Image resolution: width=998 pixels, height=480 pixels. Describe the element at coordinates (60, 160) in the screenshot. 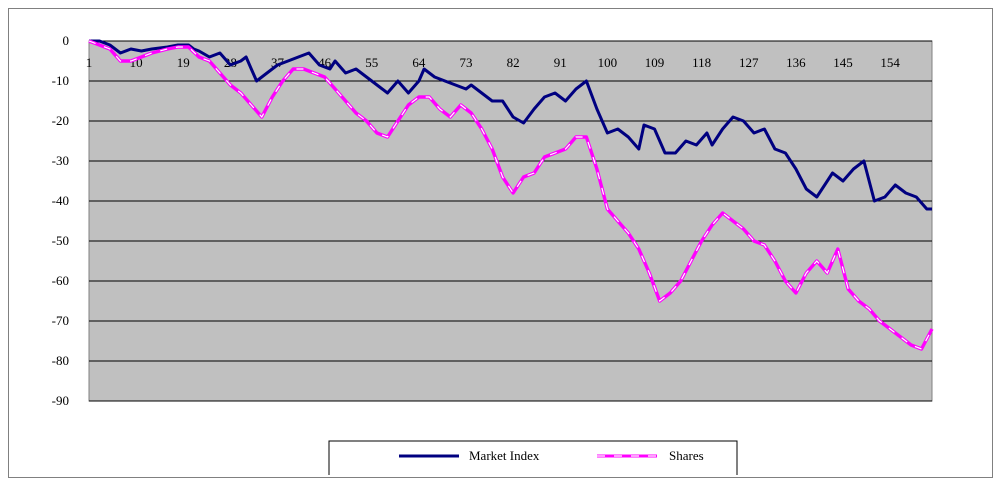

I see `y-tick-label: -30` at that location.